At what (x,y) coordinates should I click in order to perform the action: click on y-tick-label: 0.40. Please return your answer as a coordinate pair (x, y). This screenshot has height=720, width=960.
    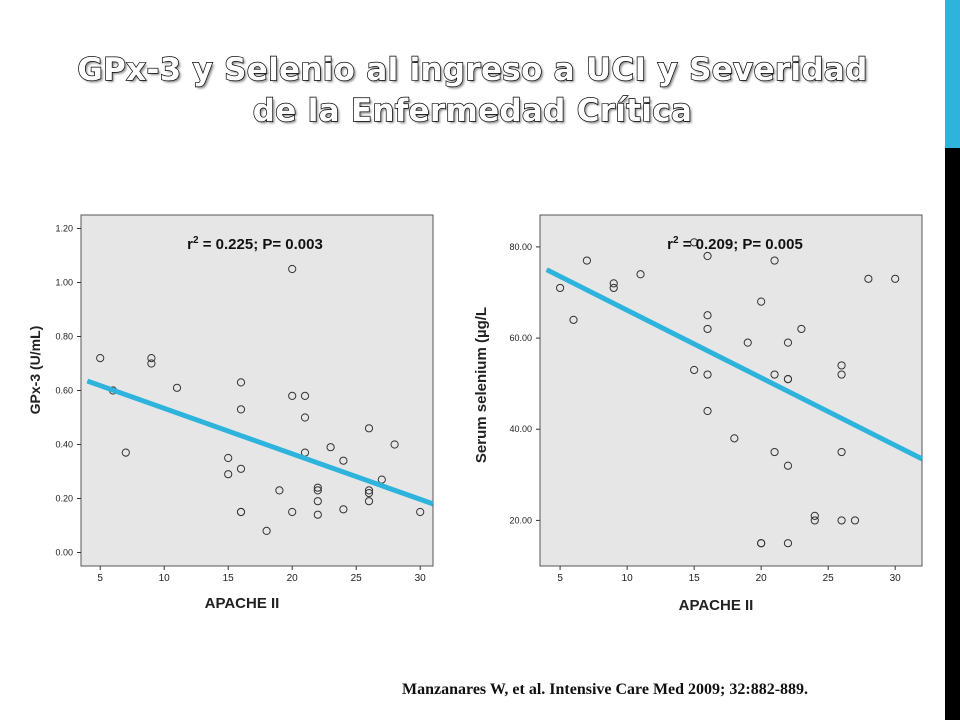
    Looking at the image, I should click on (64, 445).